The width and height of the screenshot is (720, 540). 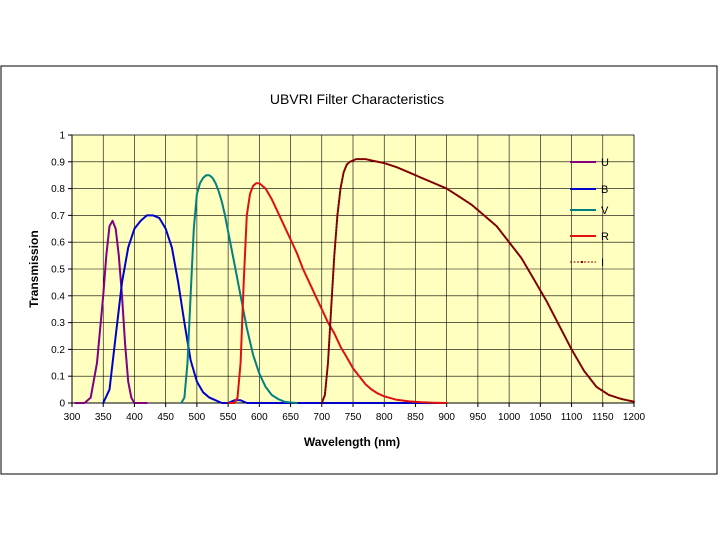 I want to click on legend: U BV R I, so click(x=589, y=213).